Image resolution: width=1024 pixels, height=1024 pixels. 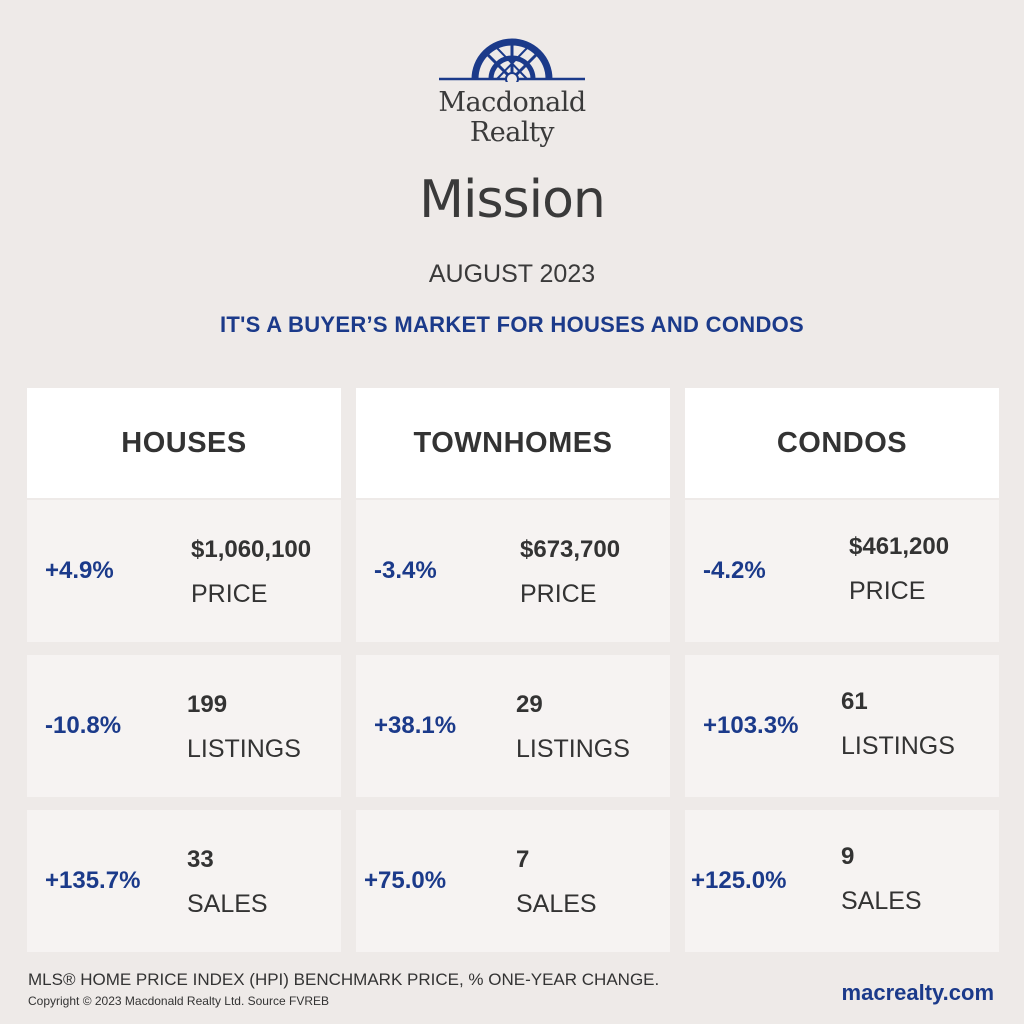 I want to click on condos-sales-card: +125.0% 9 SALES, so click(x=842, y=881).